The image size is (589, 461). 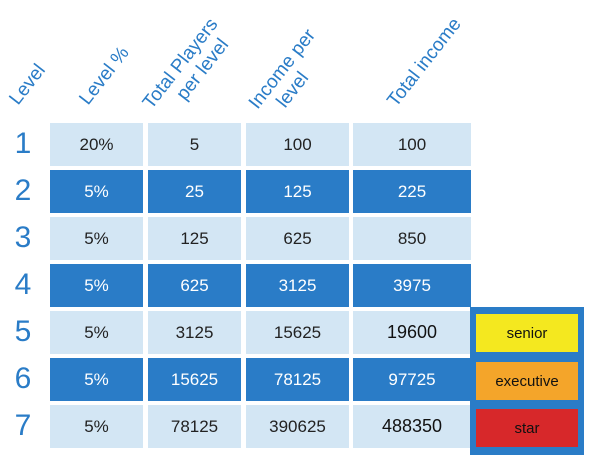 What do you see at coordinates (96, 144) in the screenshot?
I see `cell-pct: 20%` at bounding box center [96, 144].